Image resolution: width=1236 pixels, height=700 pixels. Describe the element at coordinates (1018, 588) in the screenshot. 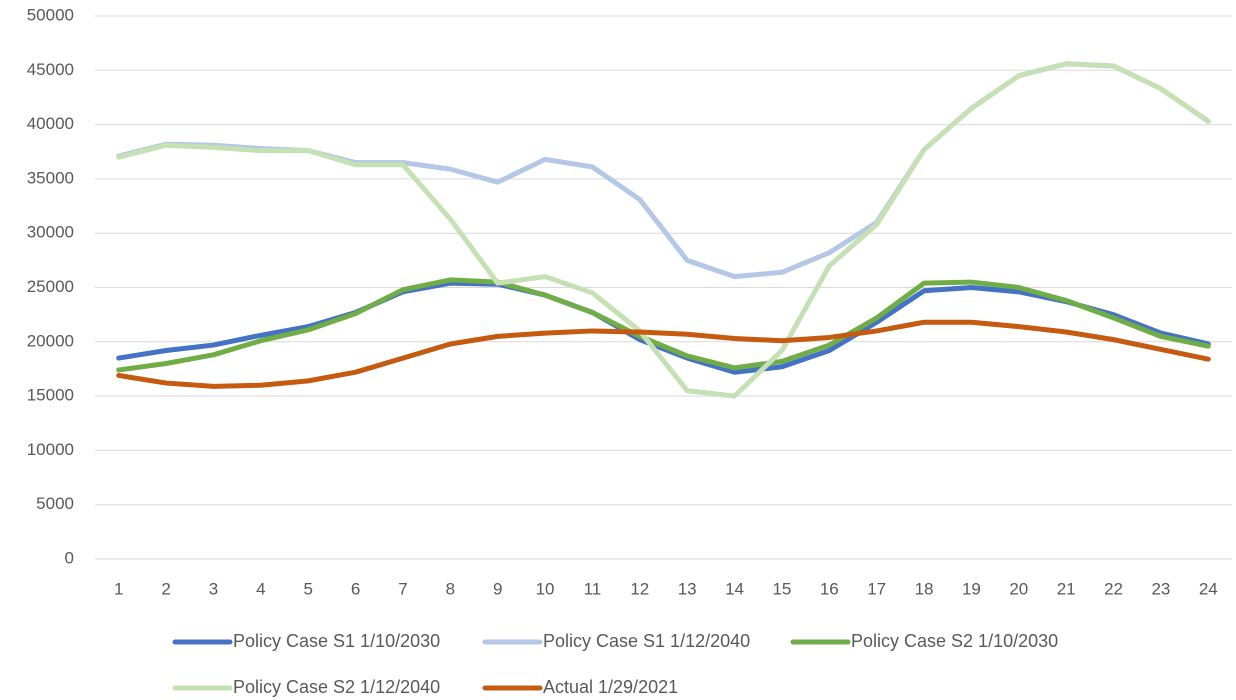

I see `x-tick-label: 20` at that location.